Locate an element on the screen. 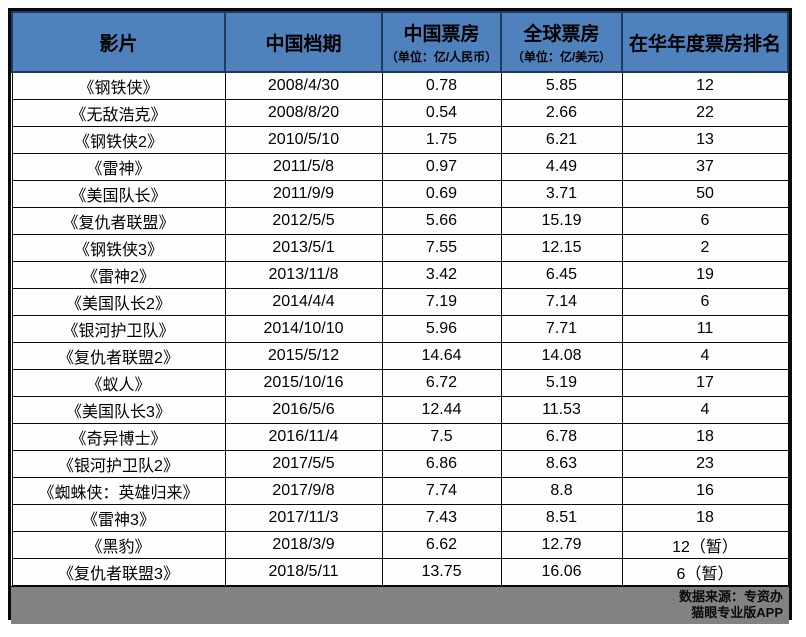 This screenshot has height=637, width=806. cell-film: 《雷神》 is located at coordinates (118, 167).